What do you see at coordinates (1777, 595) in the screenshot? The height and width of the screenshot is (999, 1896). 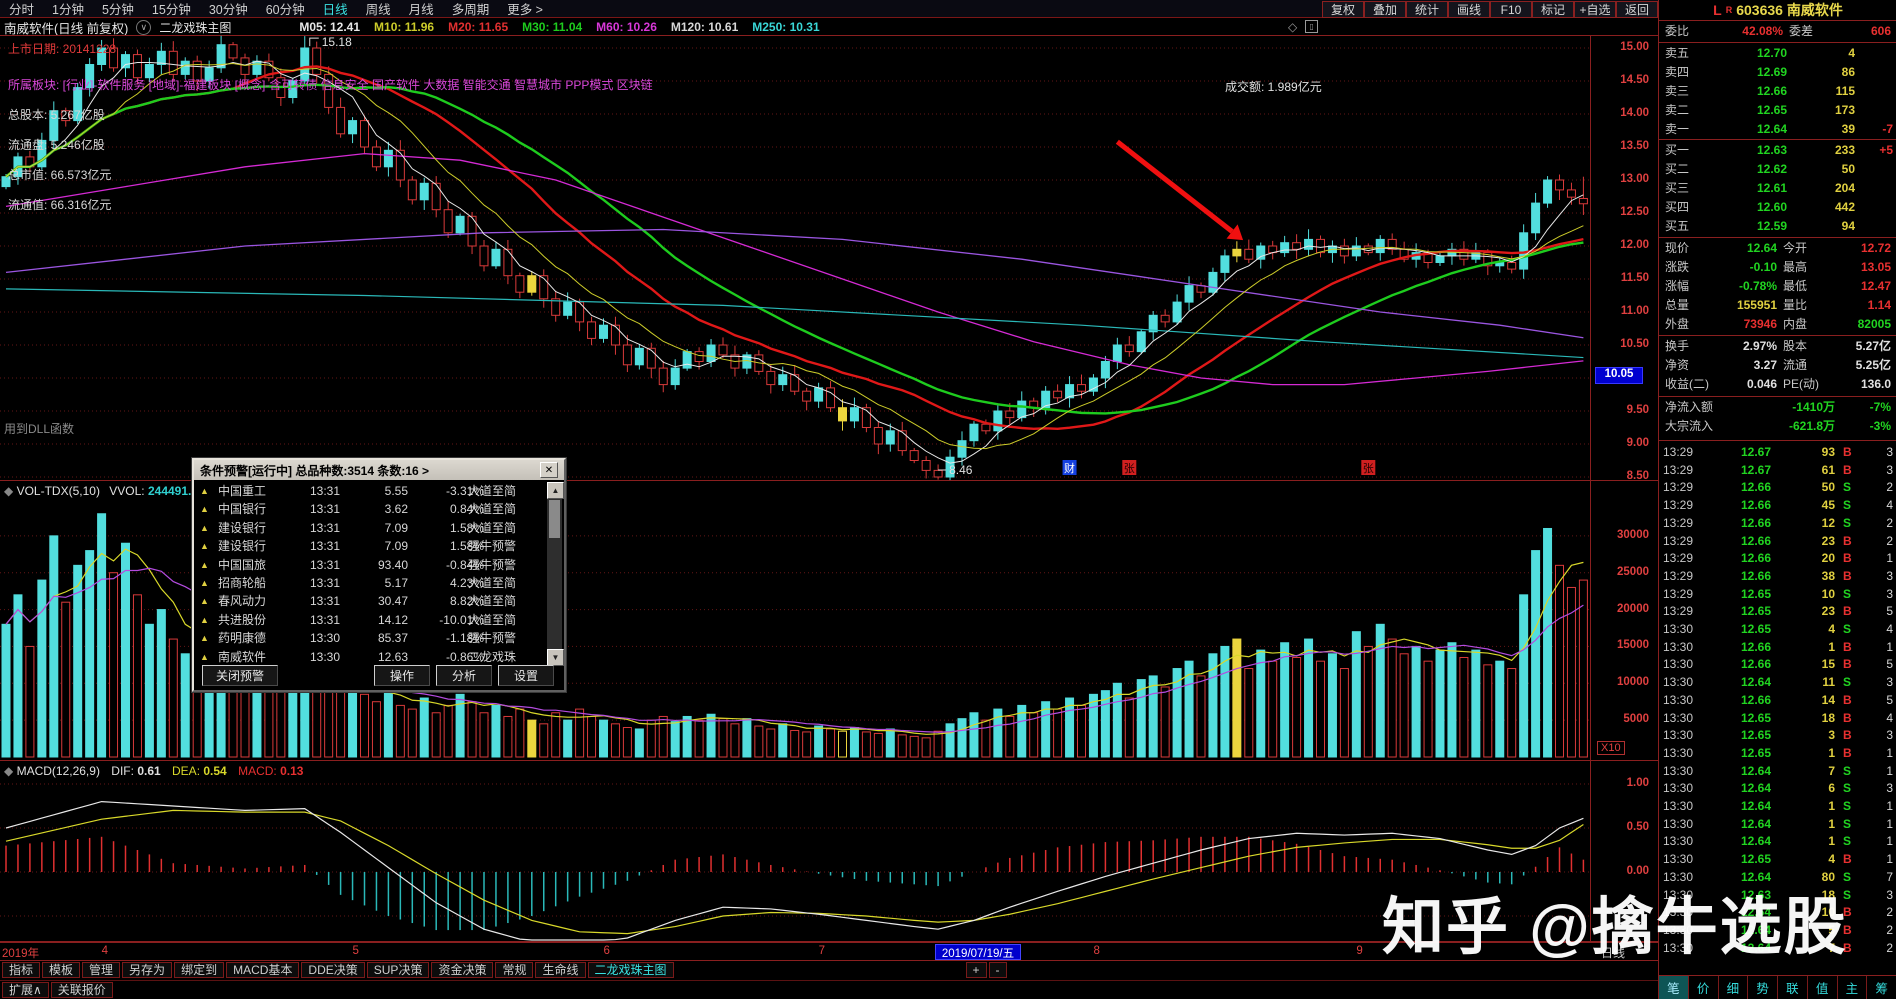 I see `tick-row: 13:29 12.65 10 S 3` at bounding box center [1777, 595].